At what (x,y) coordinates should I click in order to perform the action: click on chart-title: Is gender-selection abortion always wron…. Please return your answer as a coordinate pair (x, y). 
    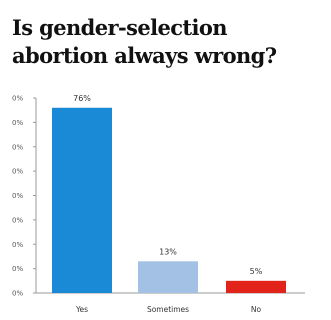
    Looking at the image, I should click on (144, 41).